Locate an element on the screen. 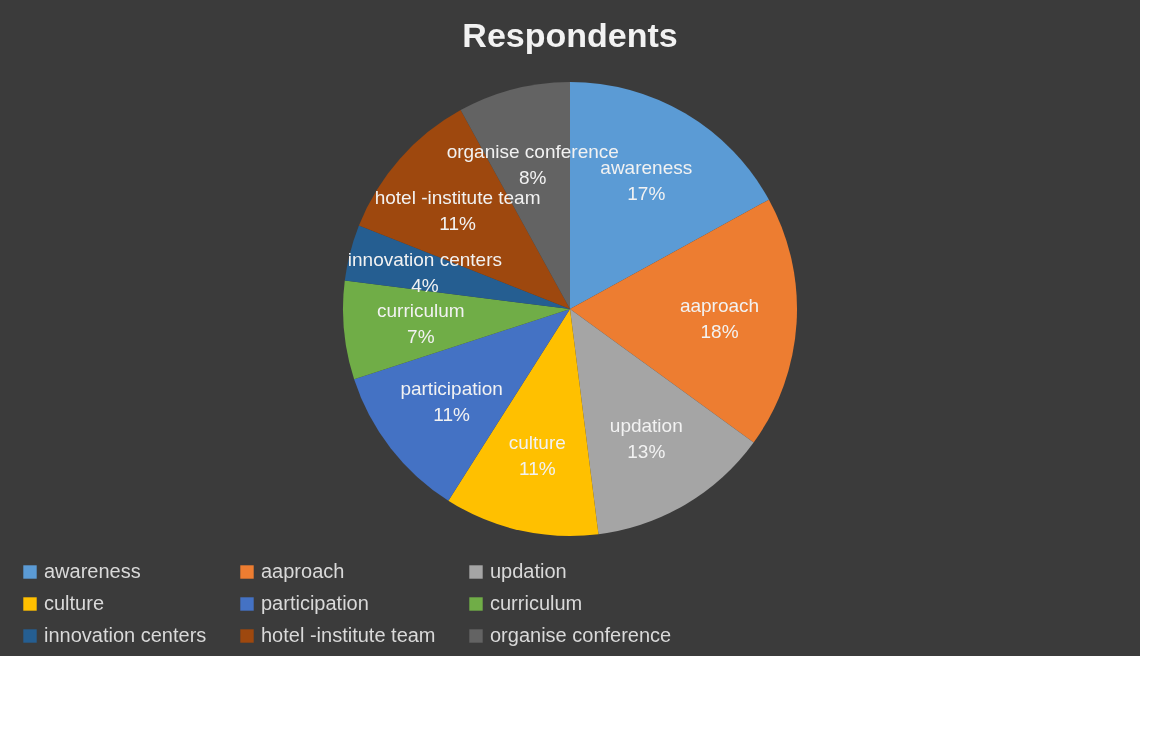  data-label: 17% is located at coordinates (646, 194).